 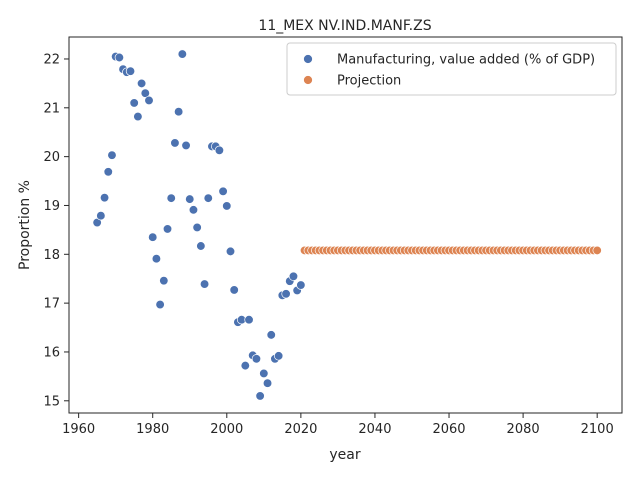 I want to click on legend-label-manufacturing: Manufacturing, value added (% of GDP), so click(x=466, y=60).